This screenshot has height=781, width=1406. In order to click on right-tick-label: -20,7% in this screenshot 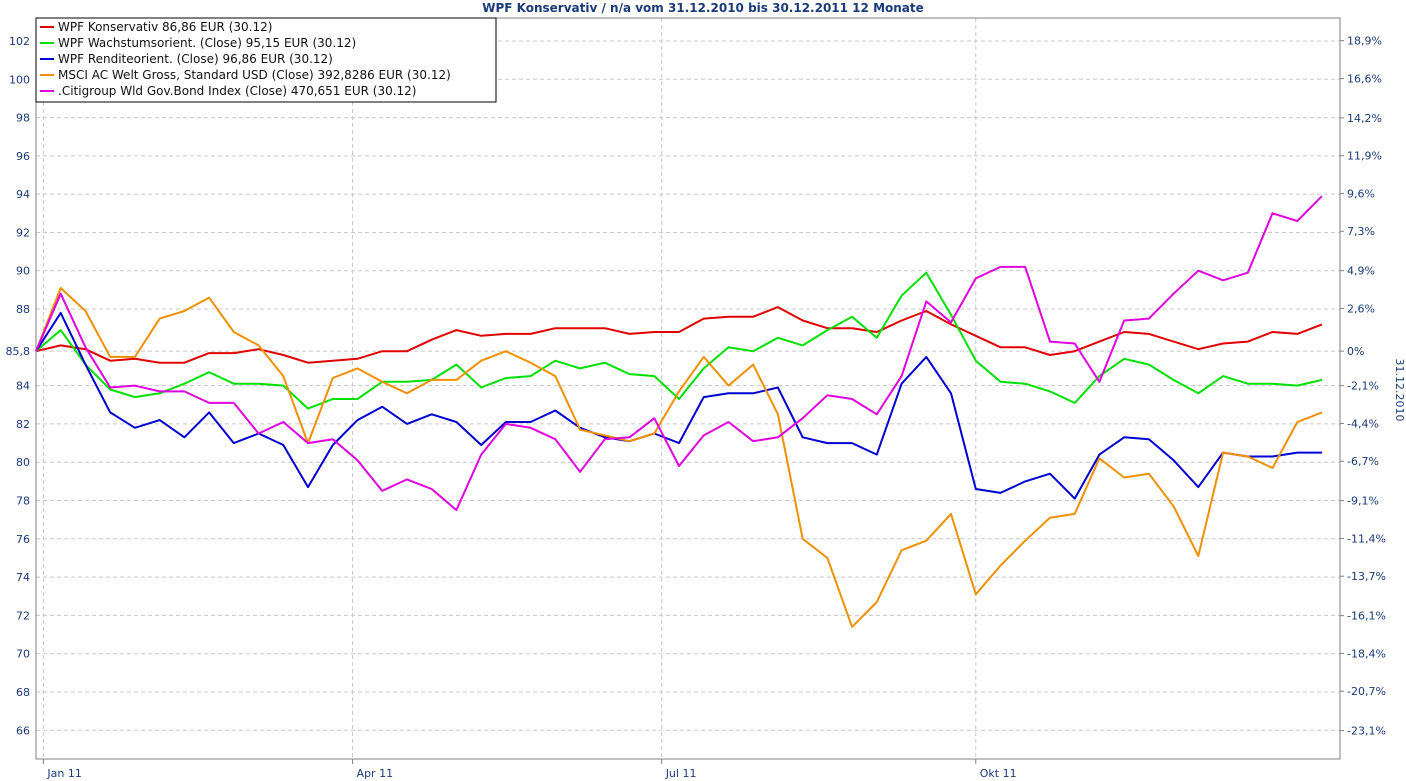, I will do `click(1366, 691)`.